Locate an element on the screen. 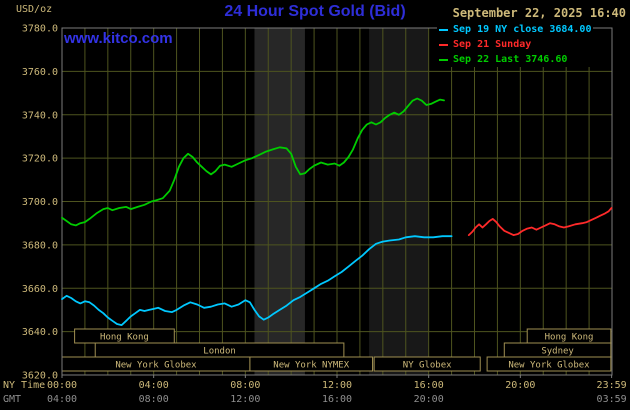 The width and height of the screenshot is (630, 410). session-label: New York NYMEX is located at coordinates (311, 366).